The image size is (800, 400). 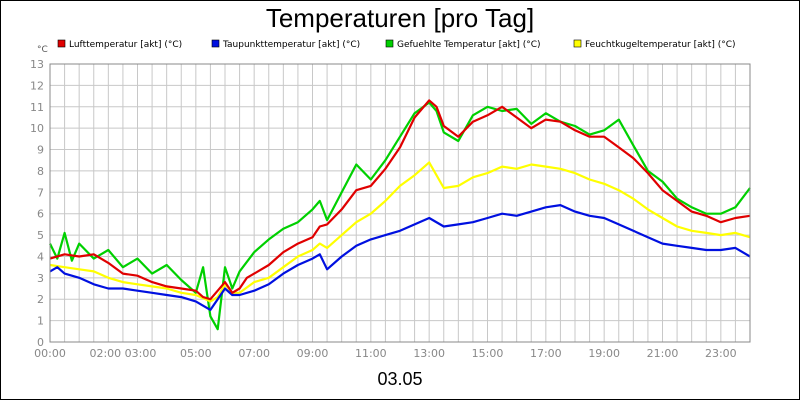 I want to click on legend-item: Lufttemperatur [akt] (°C), so click(x=119, y=44).